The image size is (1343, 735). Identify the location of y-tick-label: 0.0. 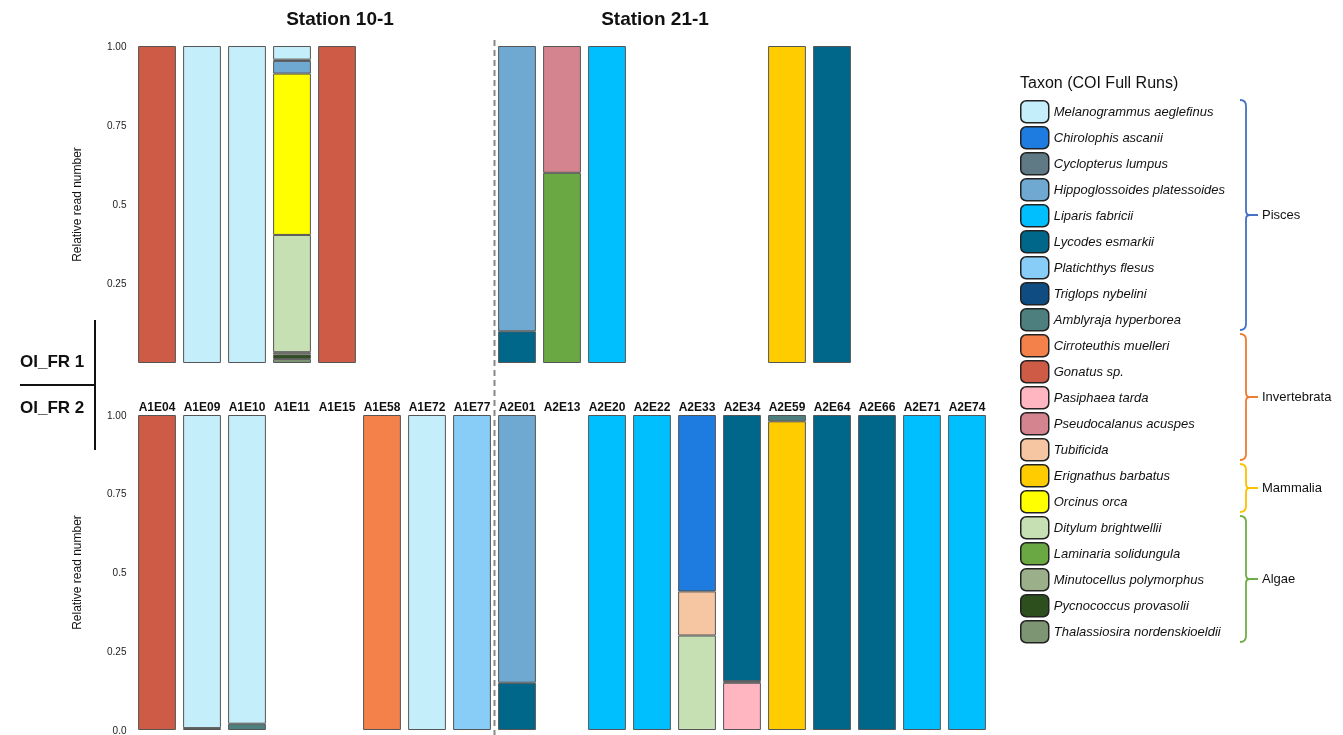
(119, 729).